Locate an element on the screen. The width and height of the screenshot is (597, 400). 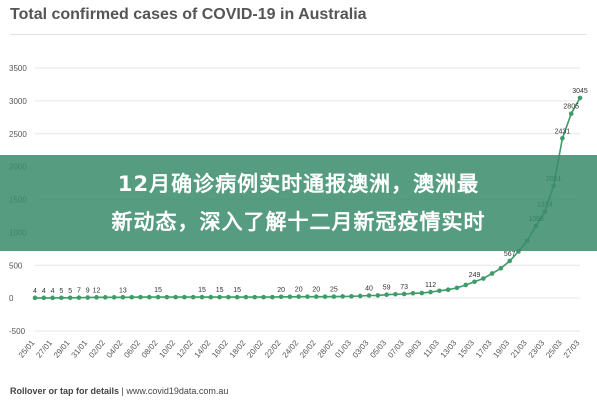
x-tick-label: 10/02 is located at coordinates (167, 349).